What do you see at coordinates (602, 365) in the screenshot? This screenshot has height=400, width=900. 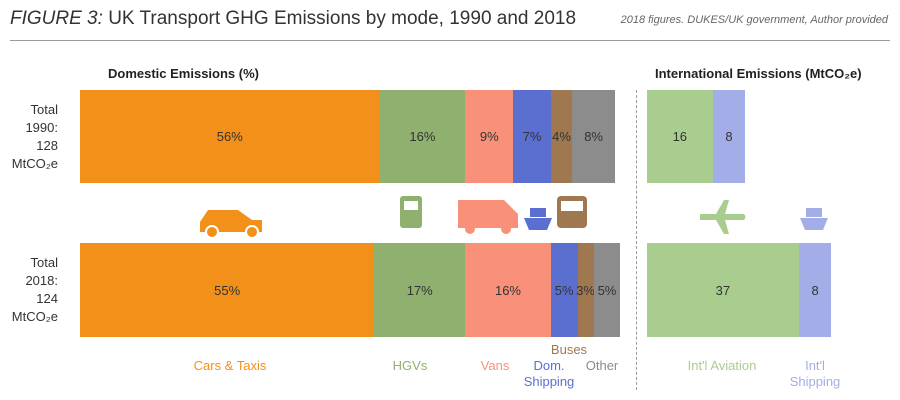 I see `series-label: Other` at bounding box center [602, 365].